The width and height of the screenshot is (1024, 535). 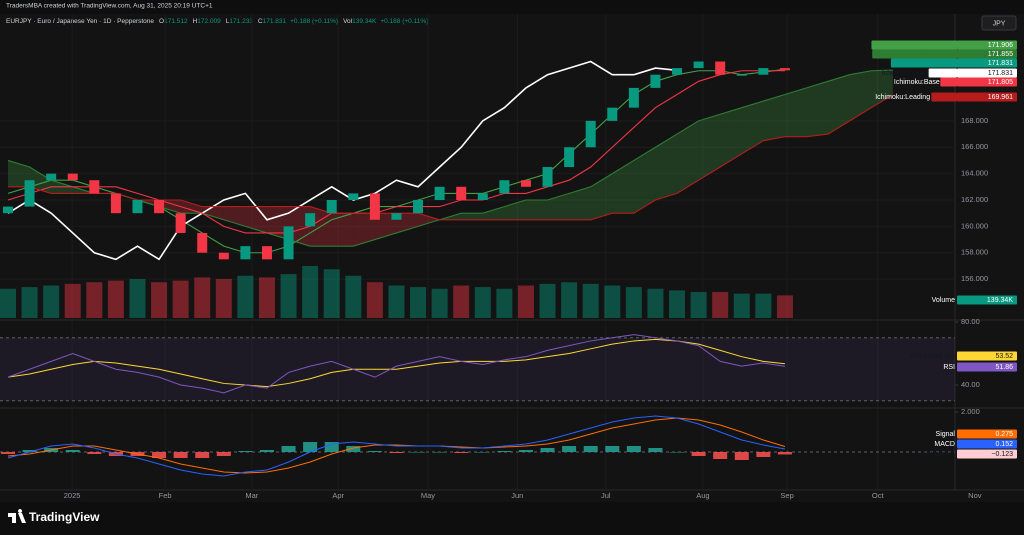 I want to click on volume-label: Vol, so click(x=348, y=21).